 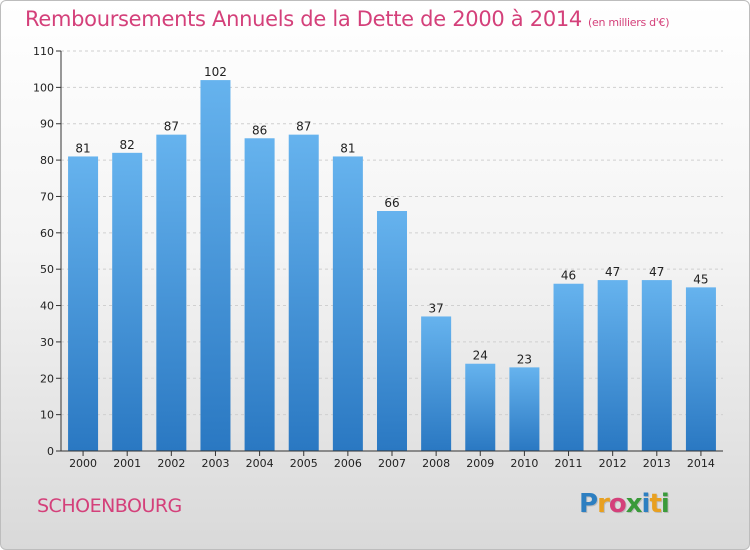 What do you see at coordinates (603, 504) in the screenshot?
I see `logo-letter: r` at bounding box center [603, 504].